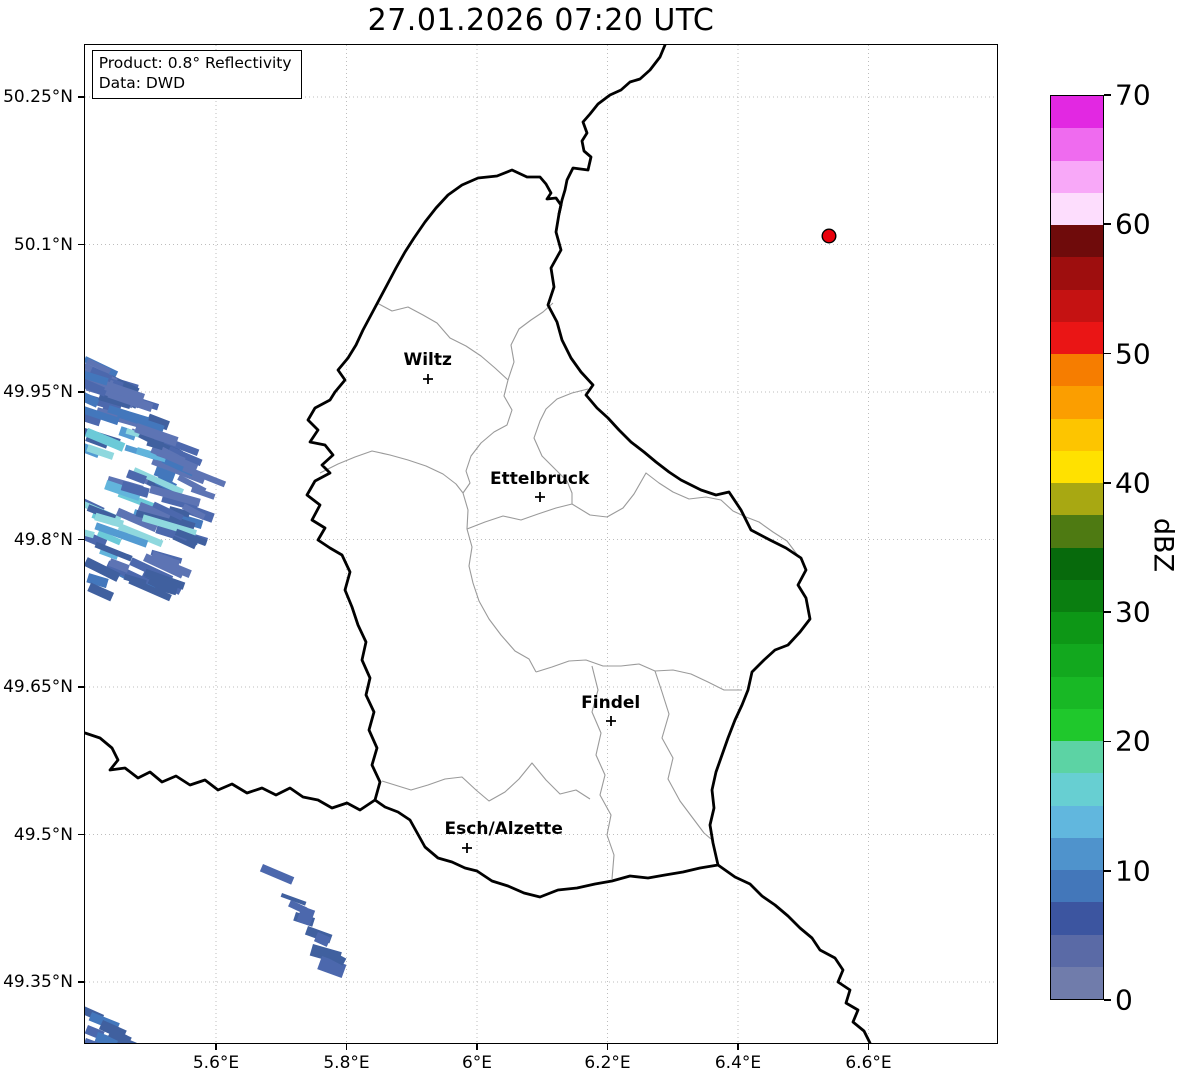  Describe the element at coordinates (1133, 741) in the screenshot. I see `colorbar-tick-label: 20` at that location.